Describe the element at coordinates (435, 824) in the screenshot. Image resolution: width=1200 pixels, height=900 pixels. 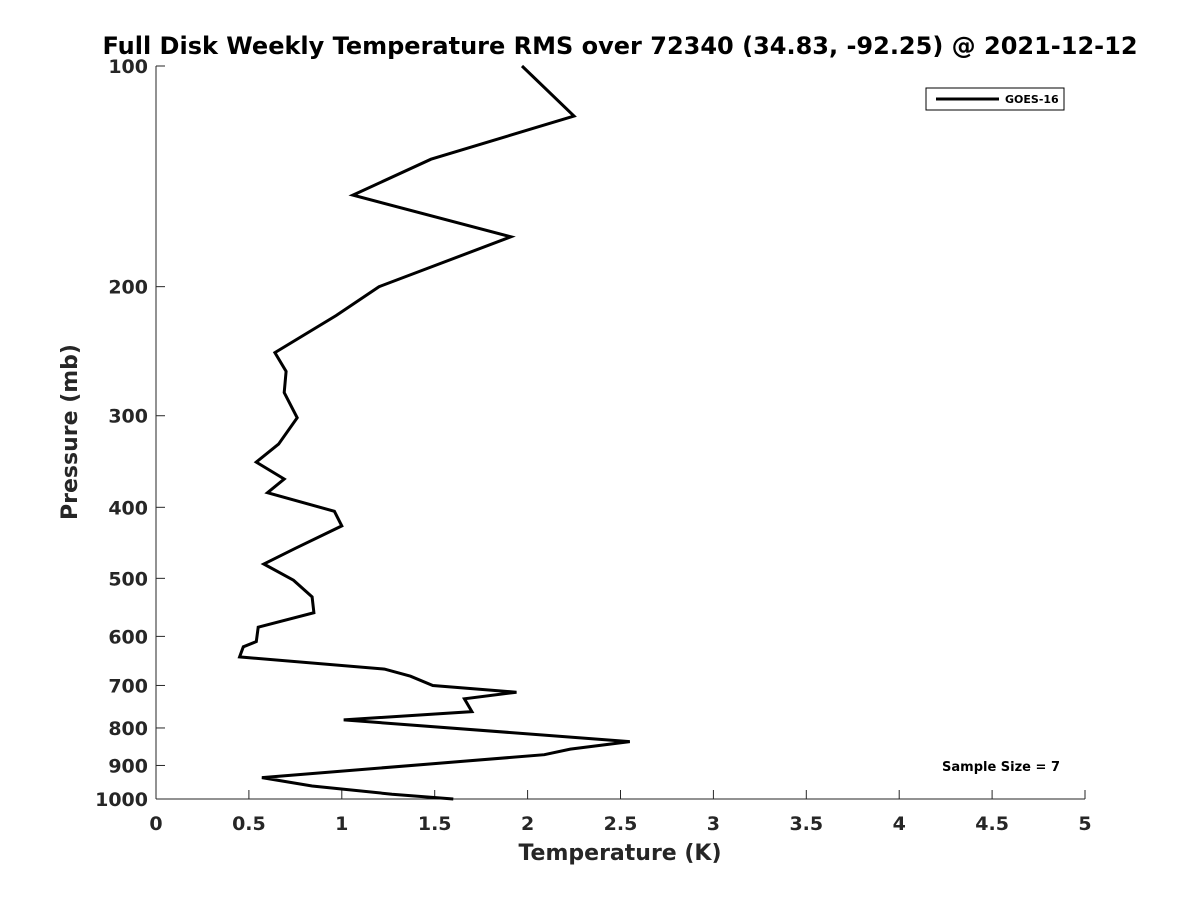
I see `x-tick-label: 1.5` at that location.